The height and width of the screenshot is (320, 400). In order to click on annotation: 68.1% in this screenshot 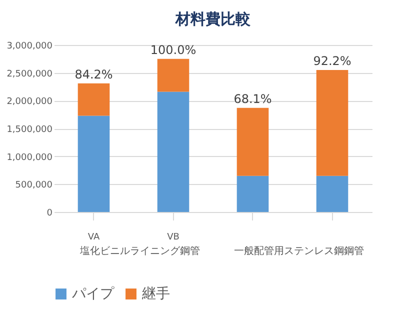, I will do `click(253, 99)`.